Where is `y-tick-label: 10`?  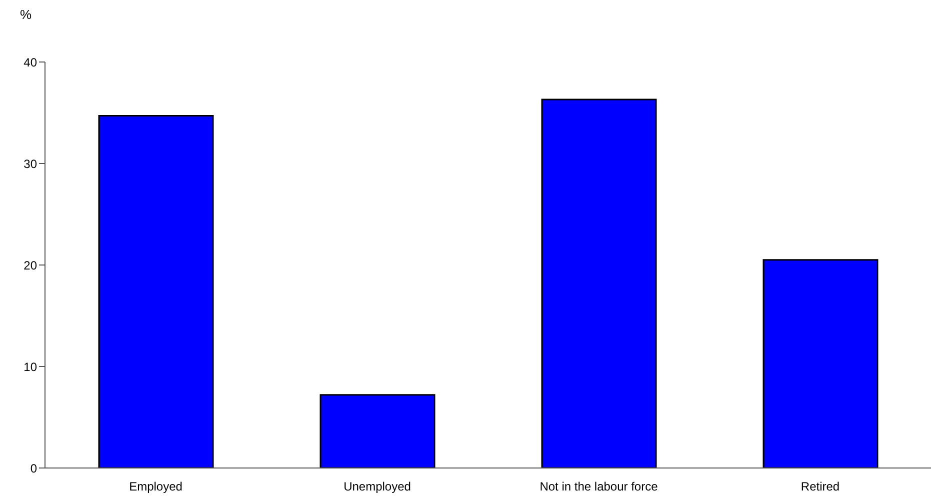
y-tick-label: 10 is located at coordinates (31, 367).